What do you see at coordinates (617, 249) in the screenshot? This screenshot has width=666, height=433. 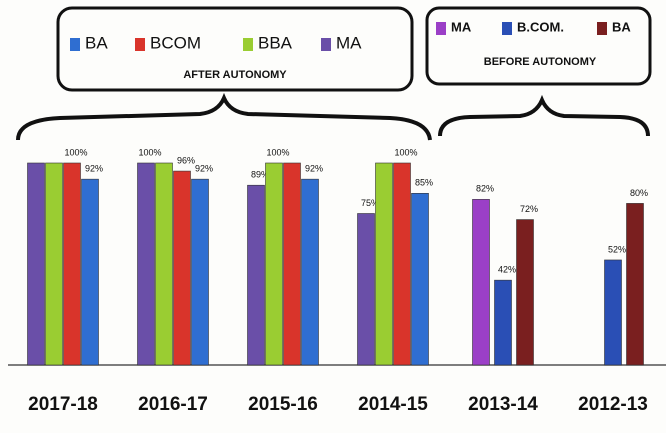 I see `data-label: 52%` at bounding box center [617, 249].